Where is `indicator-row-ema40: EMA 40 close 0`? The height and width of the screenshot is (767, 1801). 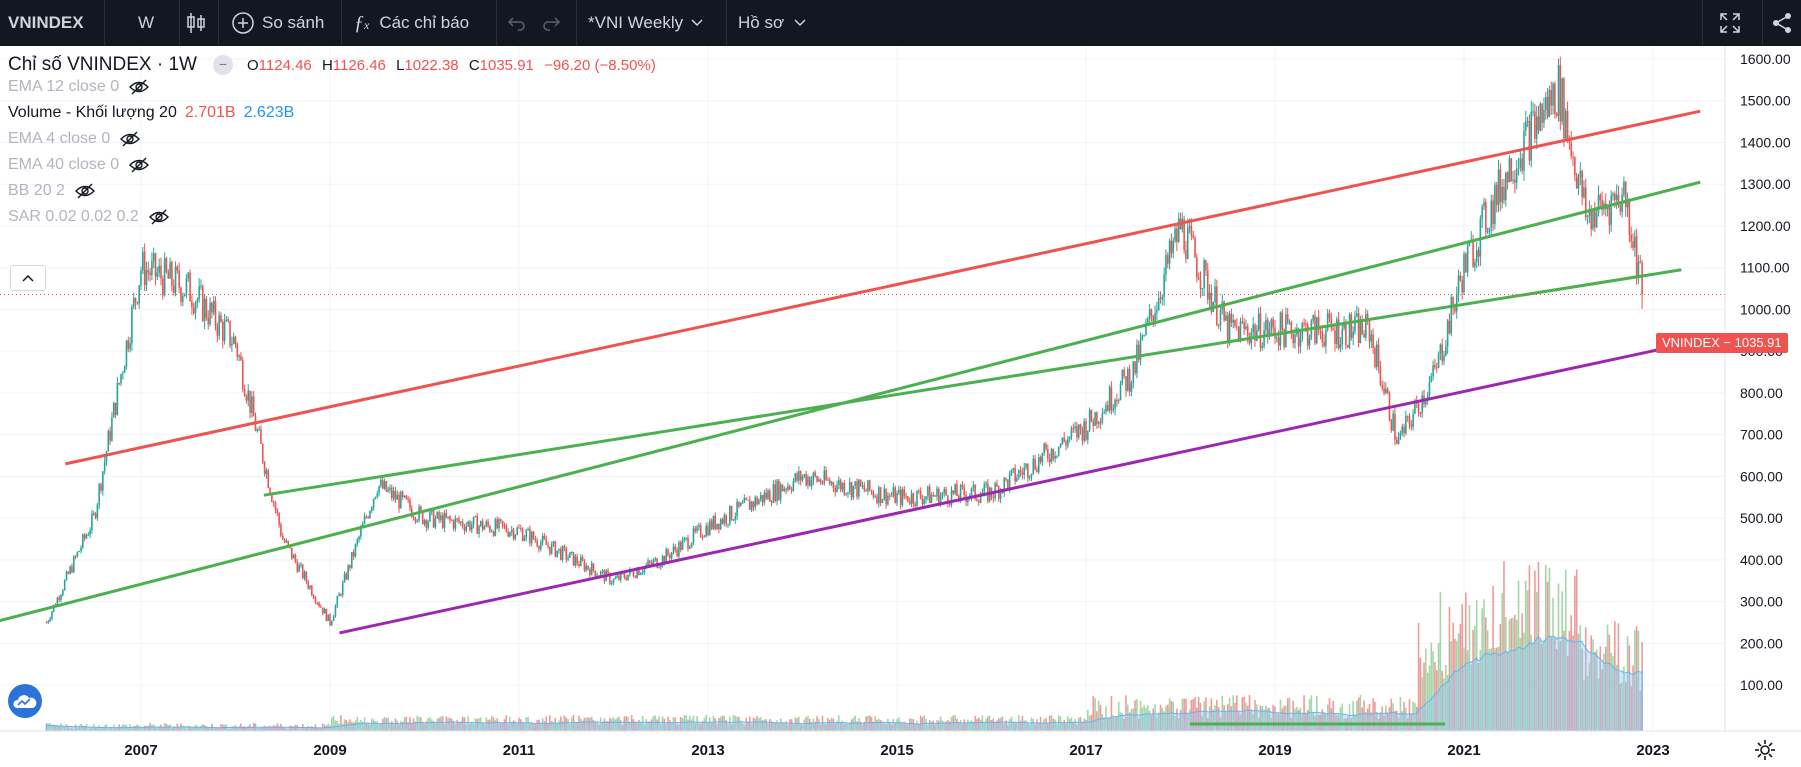
indicator-row-ema40: EMA 40 close 0 is located at coordinates (79, 165).